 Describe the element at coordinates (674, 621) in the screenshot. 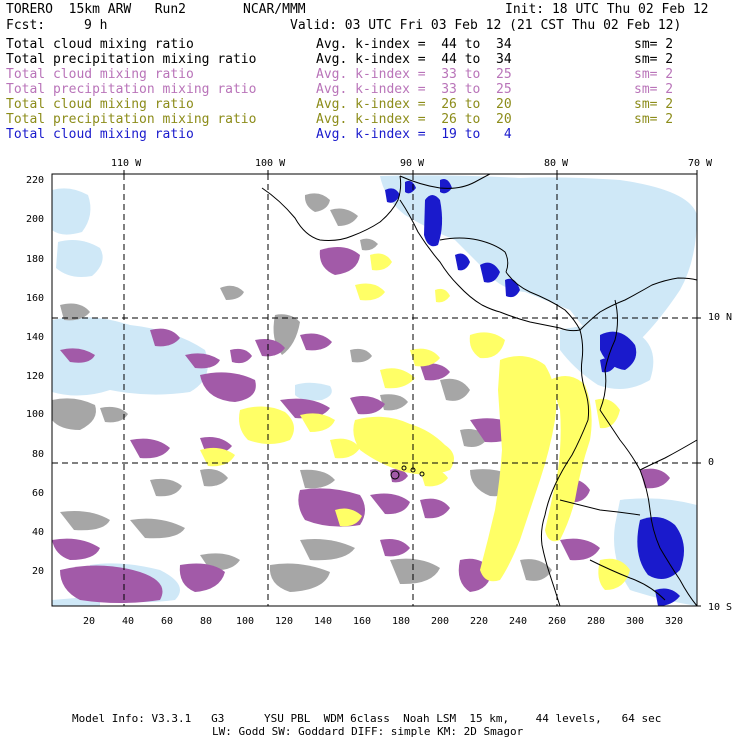

I see `x-tick: 320` at that location.